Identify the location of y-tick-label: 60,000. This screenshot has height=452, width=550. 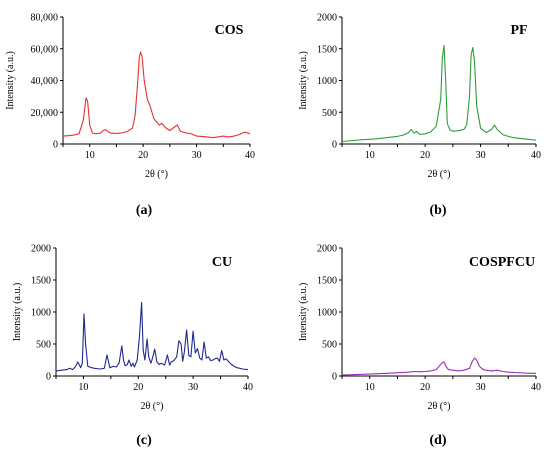
(45, 49).